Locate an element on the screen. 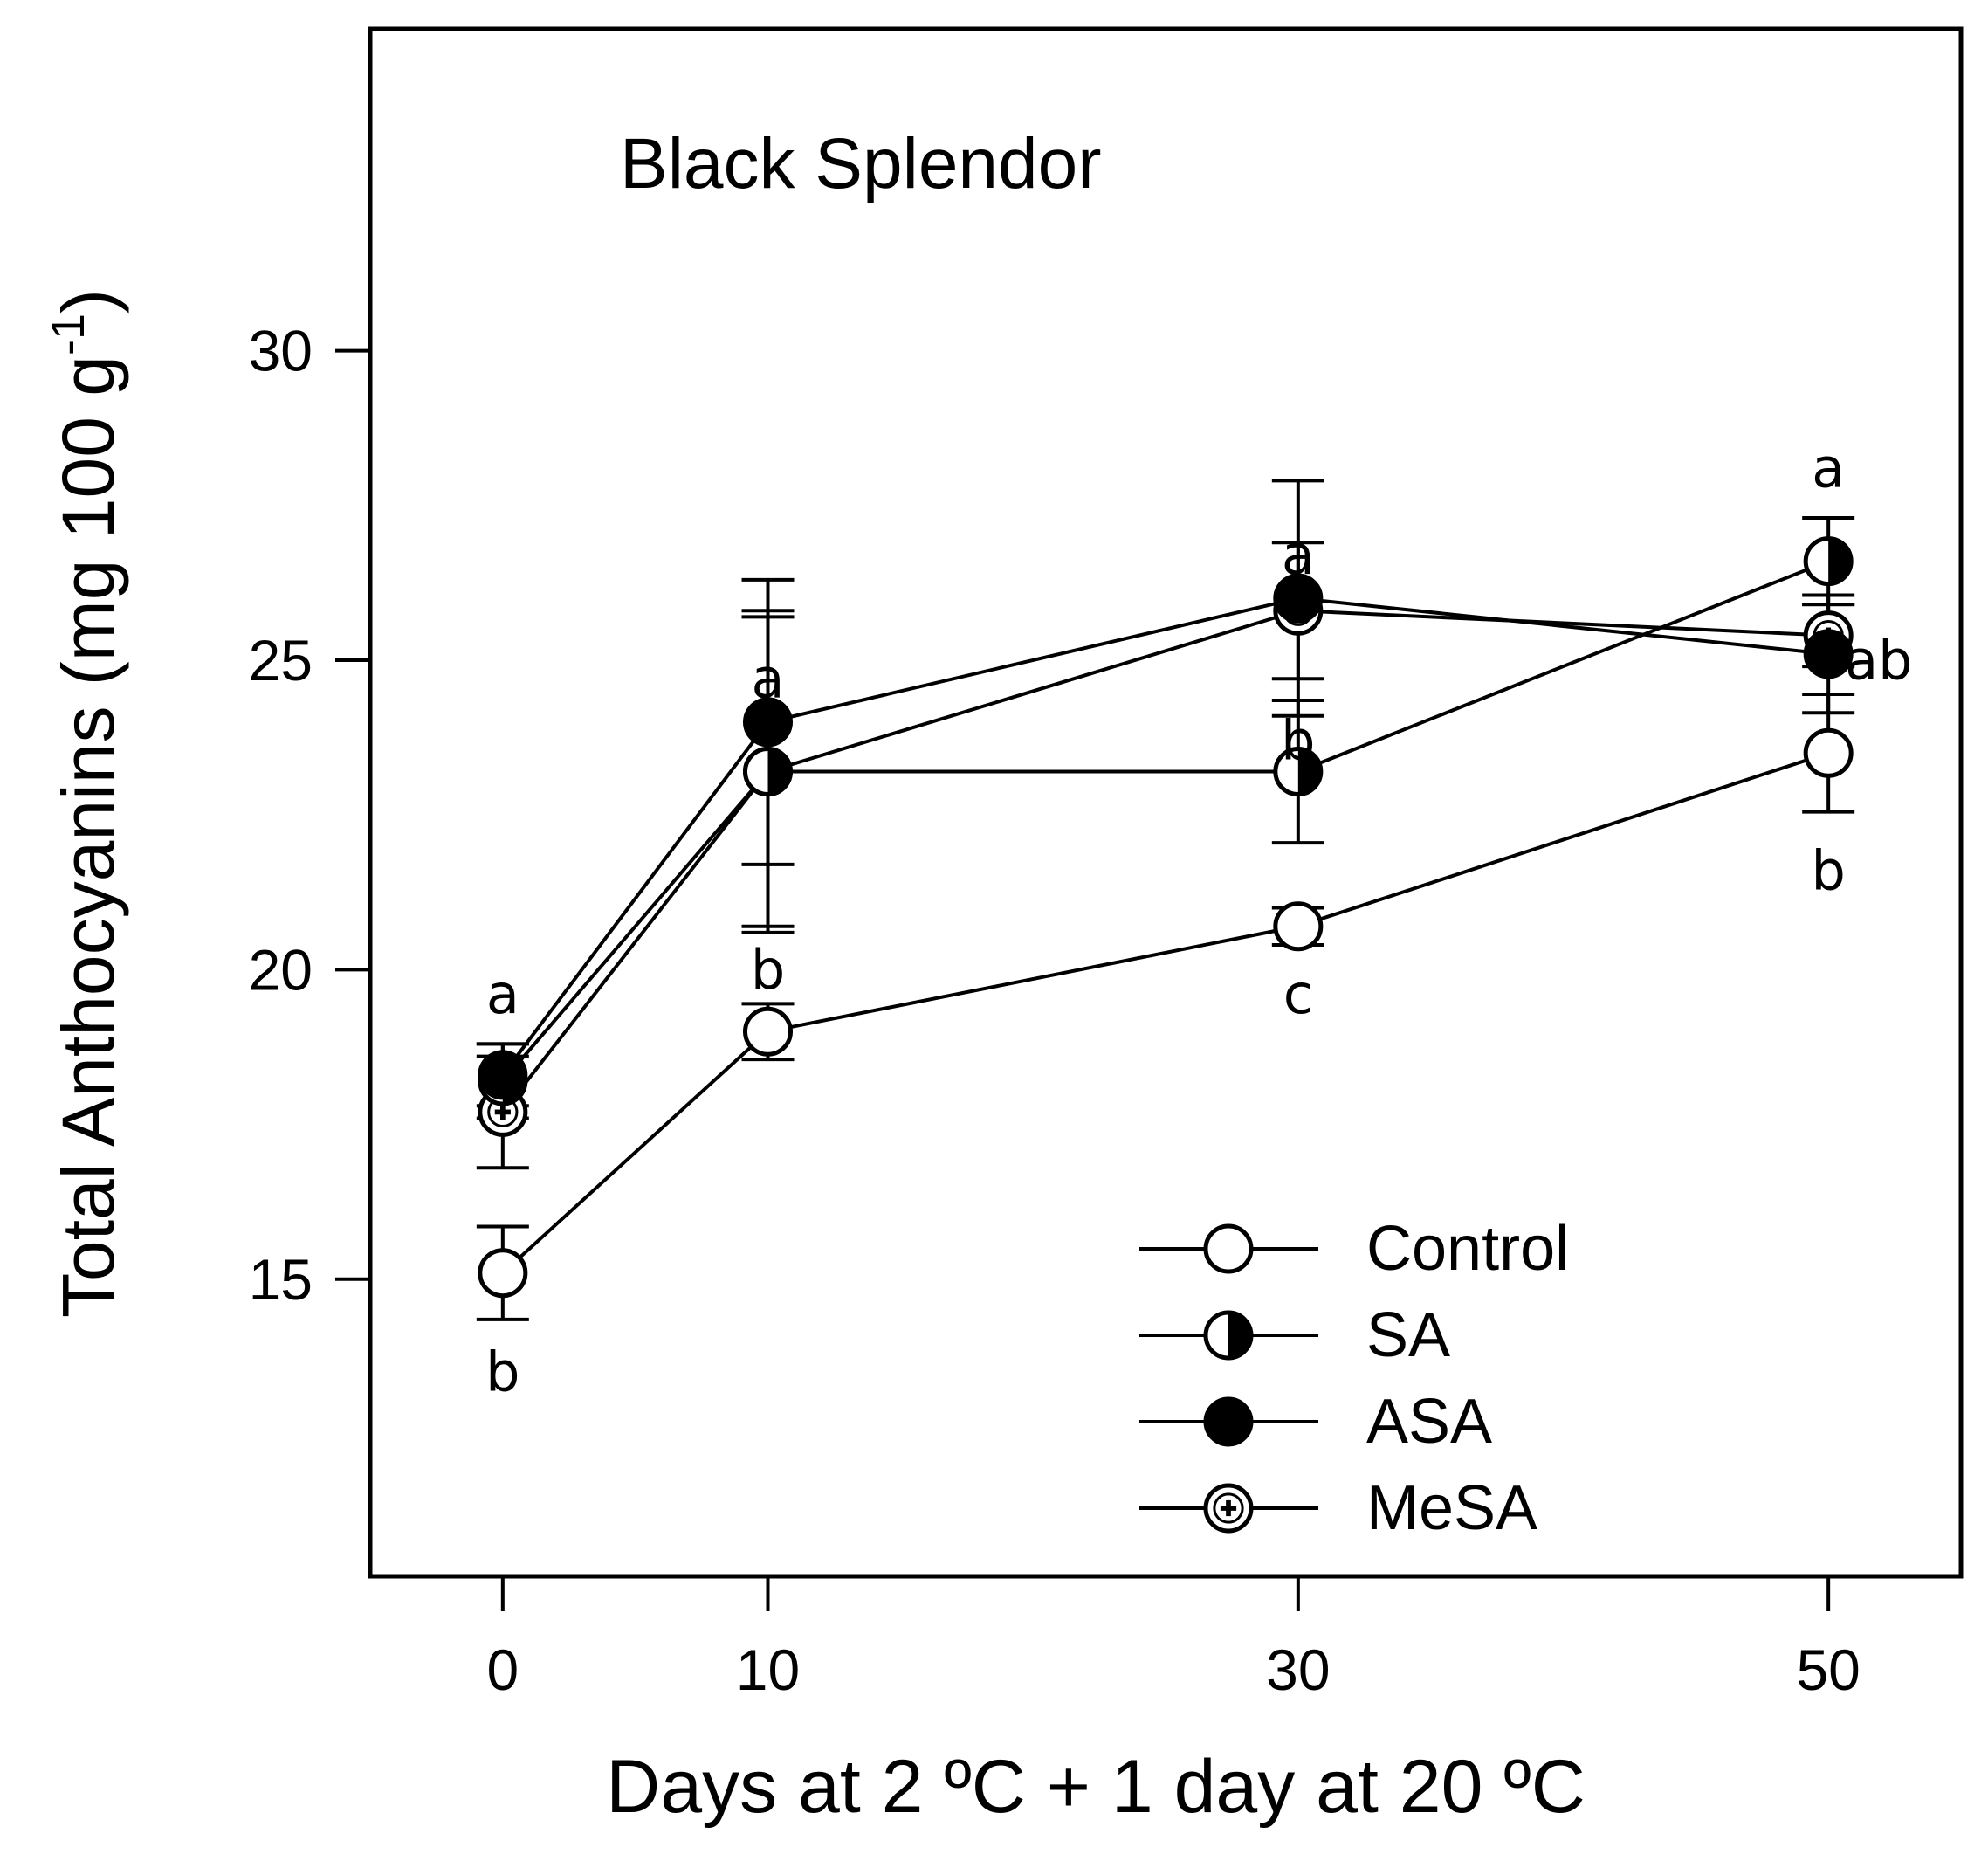  legend: Control SA ASA MeSA is located at coordinates (1354, 1378).